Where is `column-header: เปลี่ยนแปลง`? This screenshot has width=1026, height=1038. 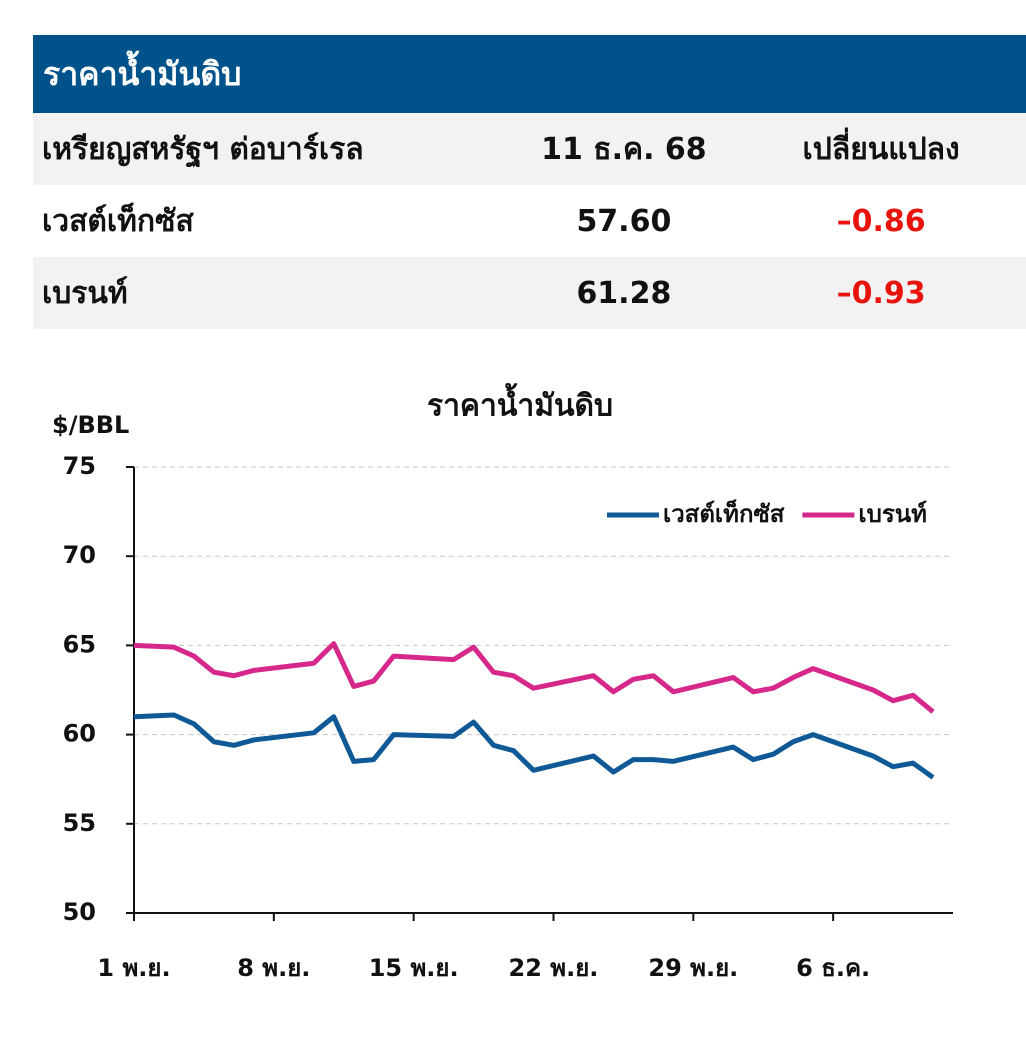
column-header: เปลี่ยนแปลง is located at coordinates (881, 149).